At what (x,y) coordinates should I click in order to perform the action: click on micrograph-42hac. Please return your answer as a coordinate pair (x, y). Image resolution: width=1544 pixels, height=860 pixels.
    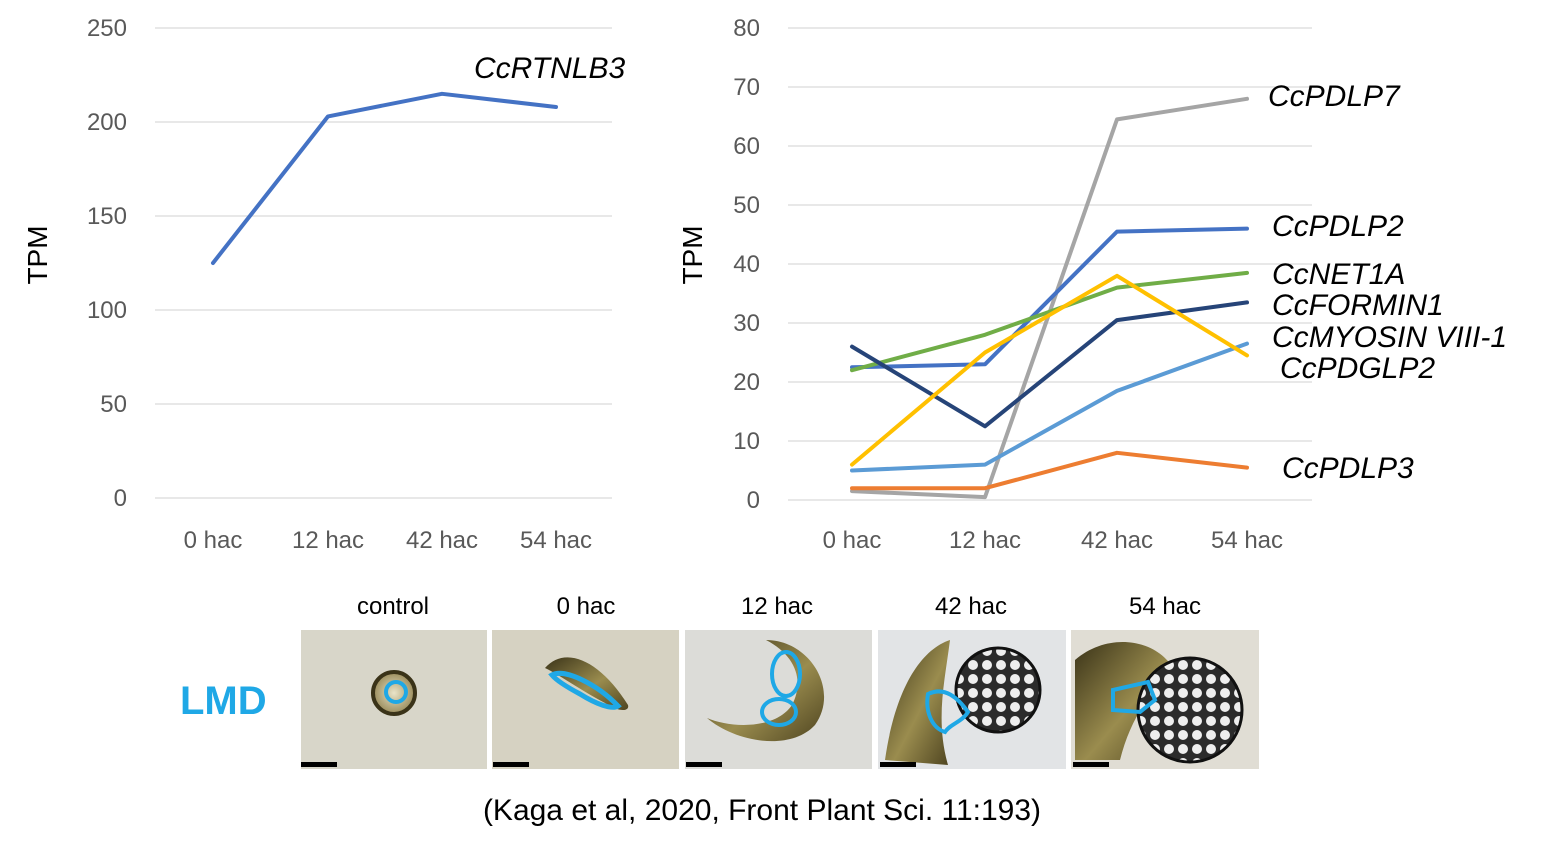
    Looking at the image, I should click on (972, 699).